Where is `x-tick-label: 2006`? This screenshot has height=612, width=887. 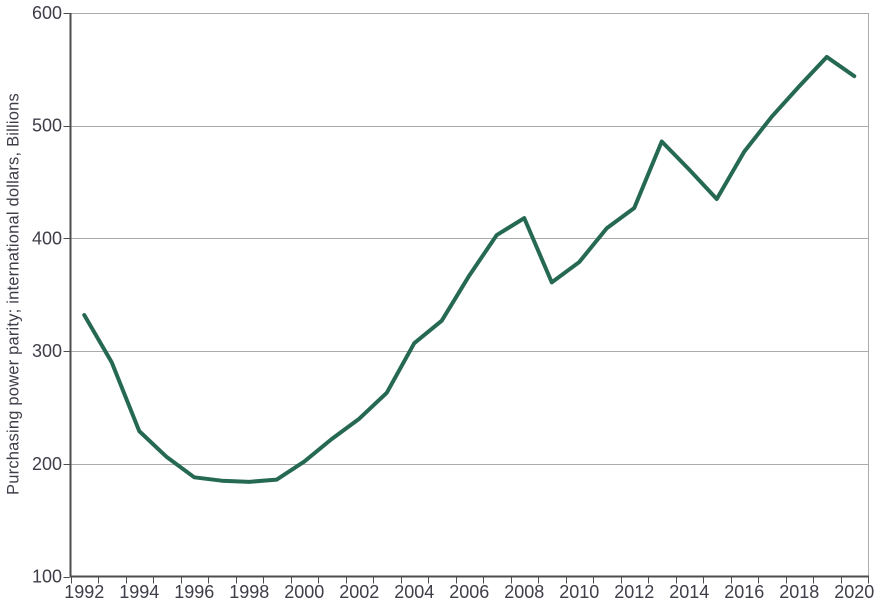
x-tick-label: 2006 is located at coordinates (469, 592).